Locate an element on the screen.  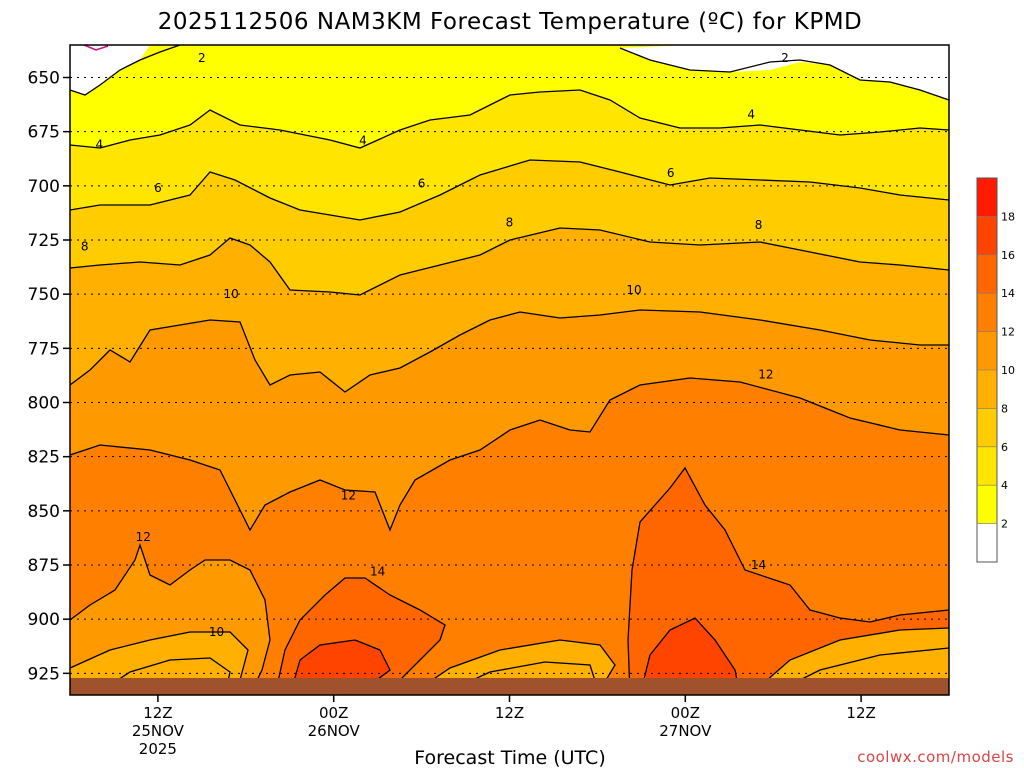
colorbar: 2 4 6 8 10 12 14 16 18 is located at coordinates (995, 370).